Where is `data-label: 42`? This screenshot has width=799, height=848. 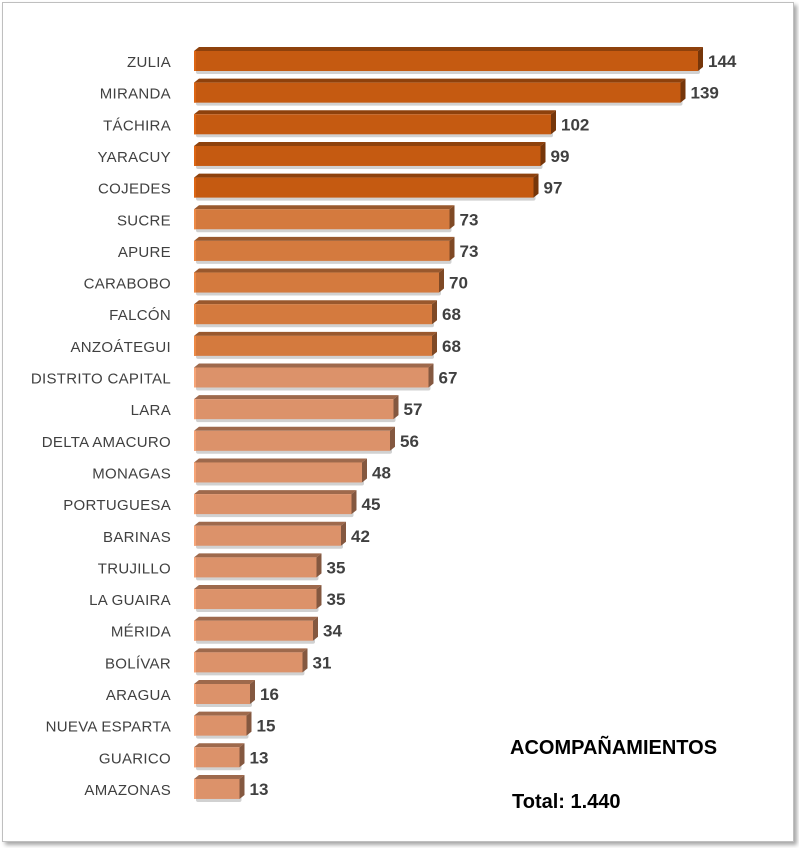 data-label: 42 is located at coordinates (360, 536).